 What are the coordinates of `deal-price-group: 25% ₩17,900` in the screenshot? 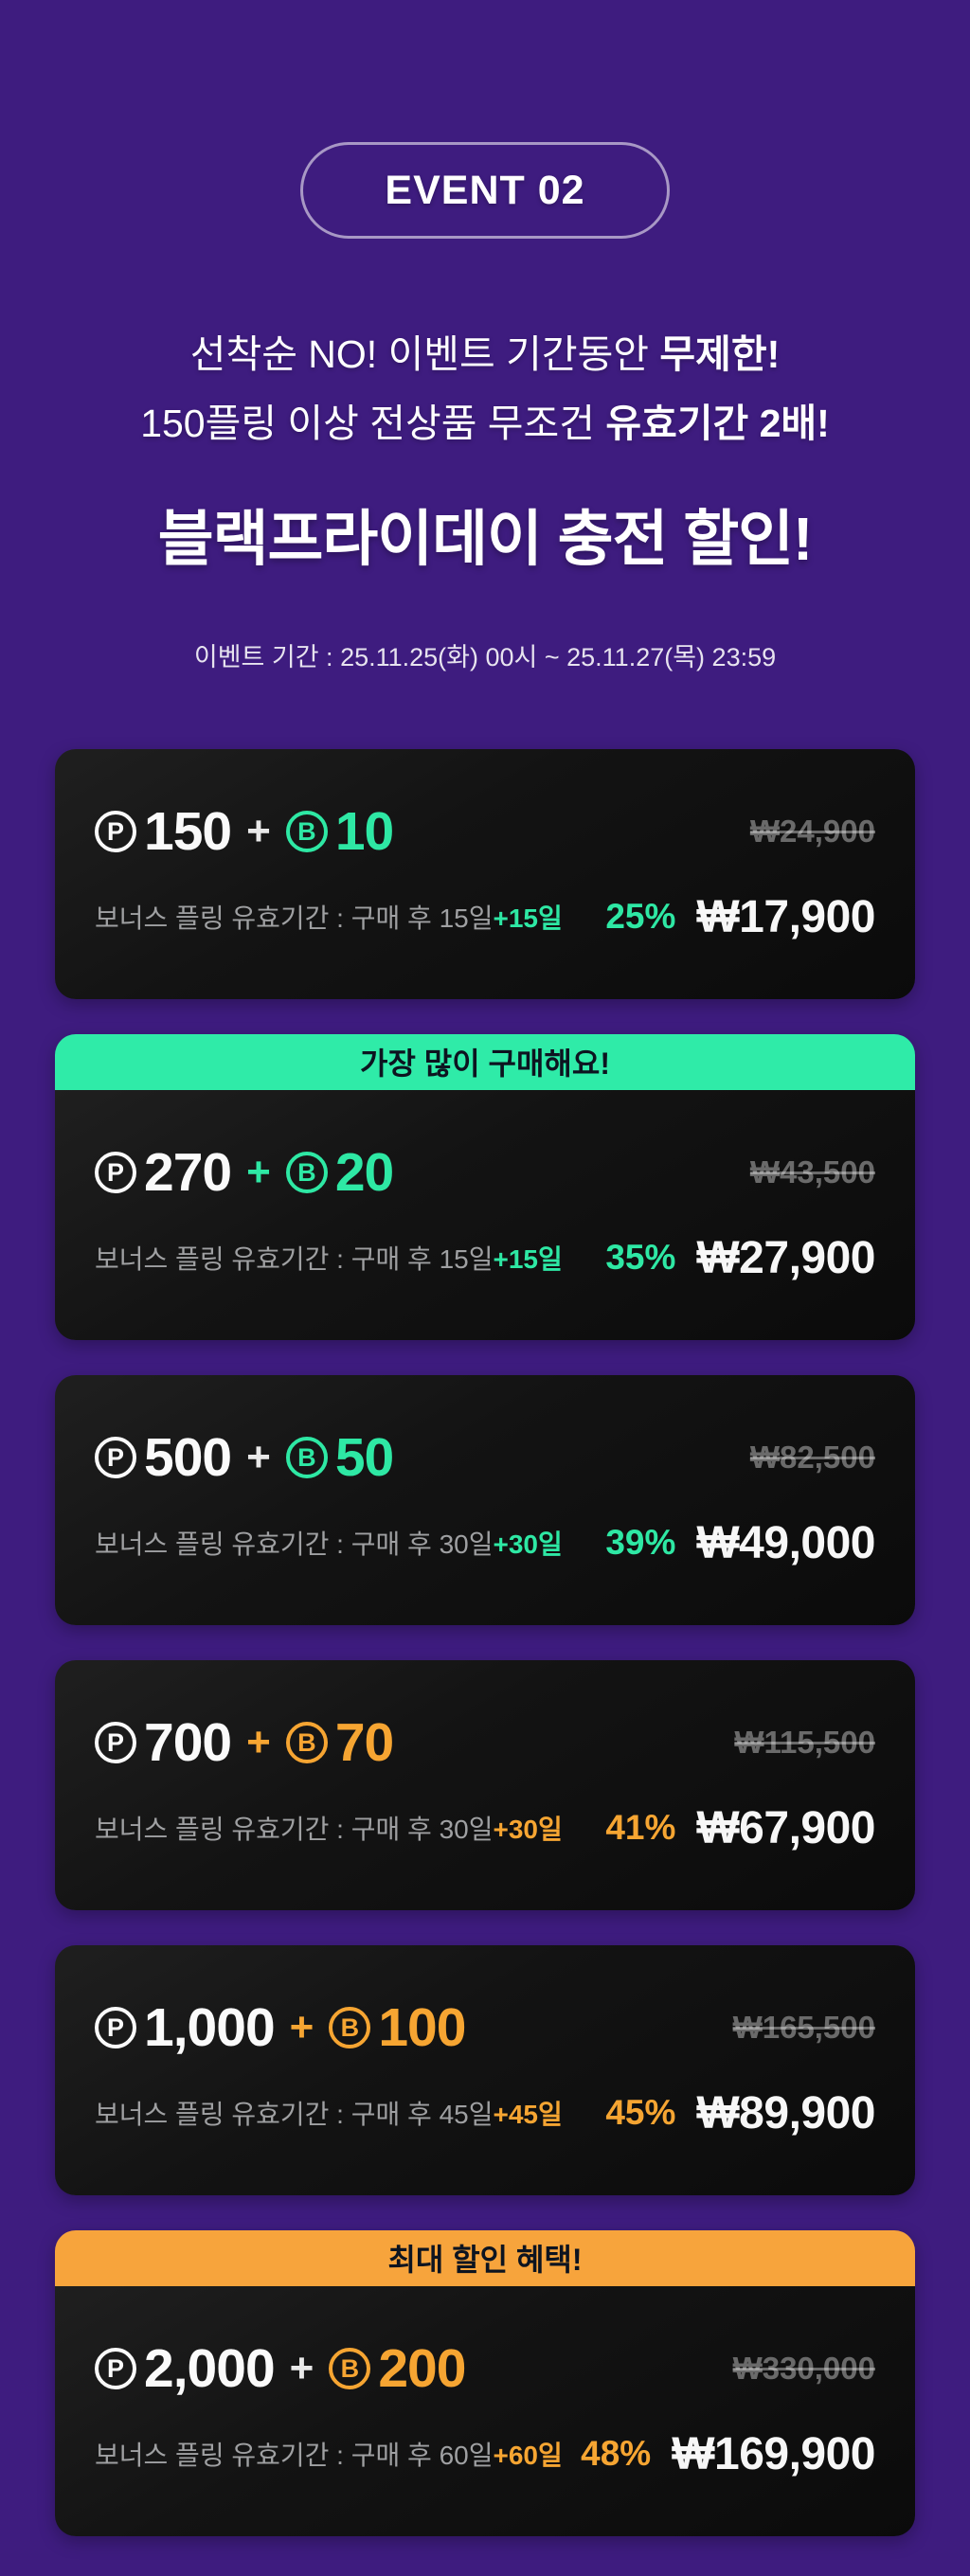 It's located at (740, 917).